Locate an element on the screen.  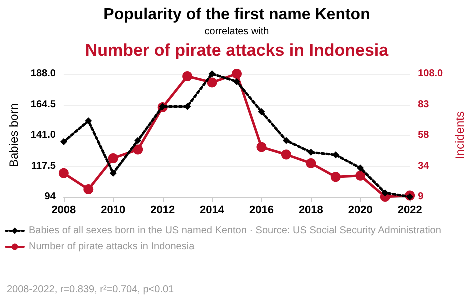
x-tick-label: 2022 is located at coordinates (410, 210).